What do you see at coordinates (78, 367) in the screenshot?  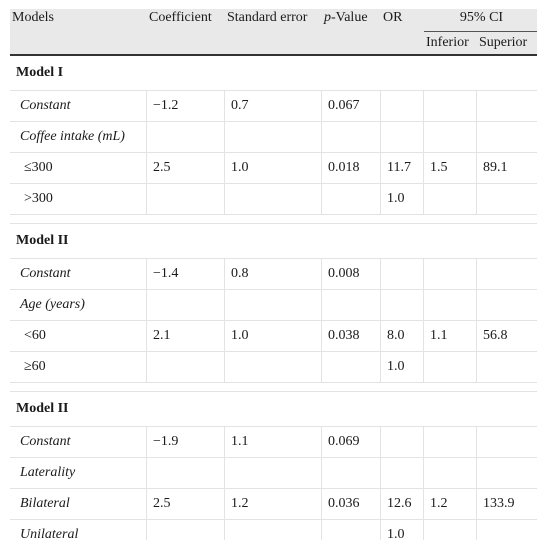 I see `variable-cell: ≥60` at bounding box center [78, 367].